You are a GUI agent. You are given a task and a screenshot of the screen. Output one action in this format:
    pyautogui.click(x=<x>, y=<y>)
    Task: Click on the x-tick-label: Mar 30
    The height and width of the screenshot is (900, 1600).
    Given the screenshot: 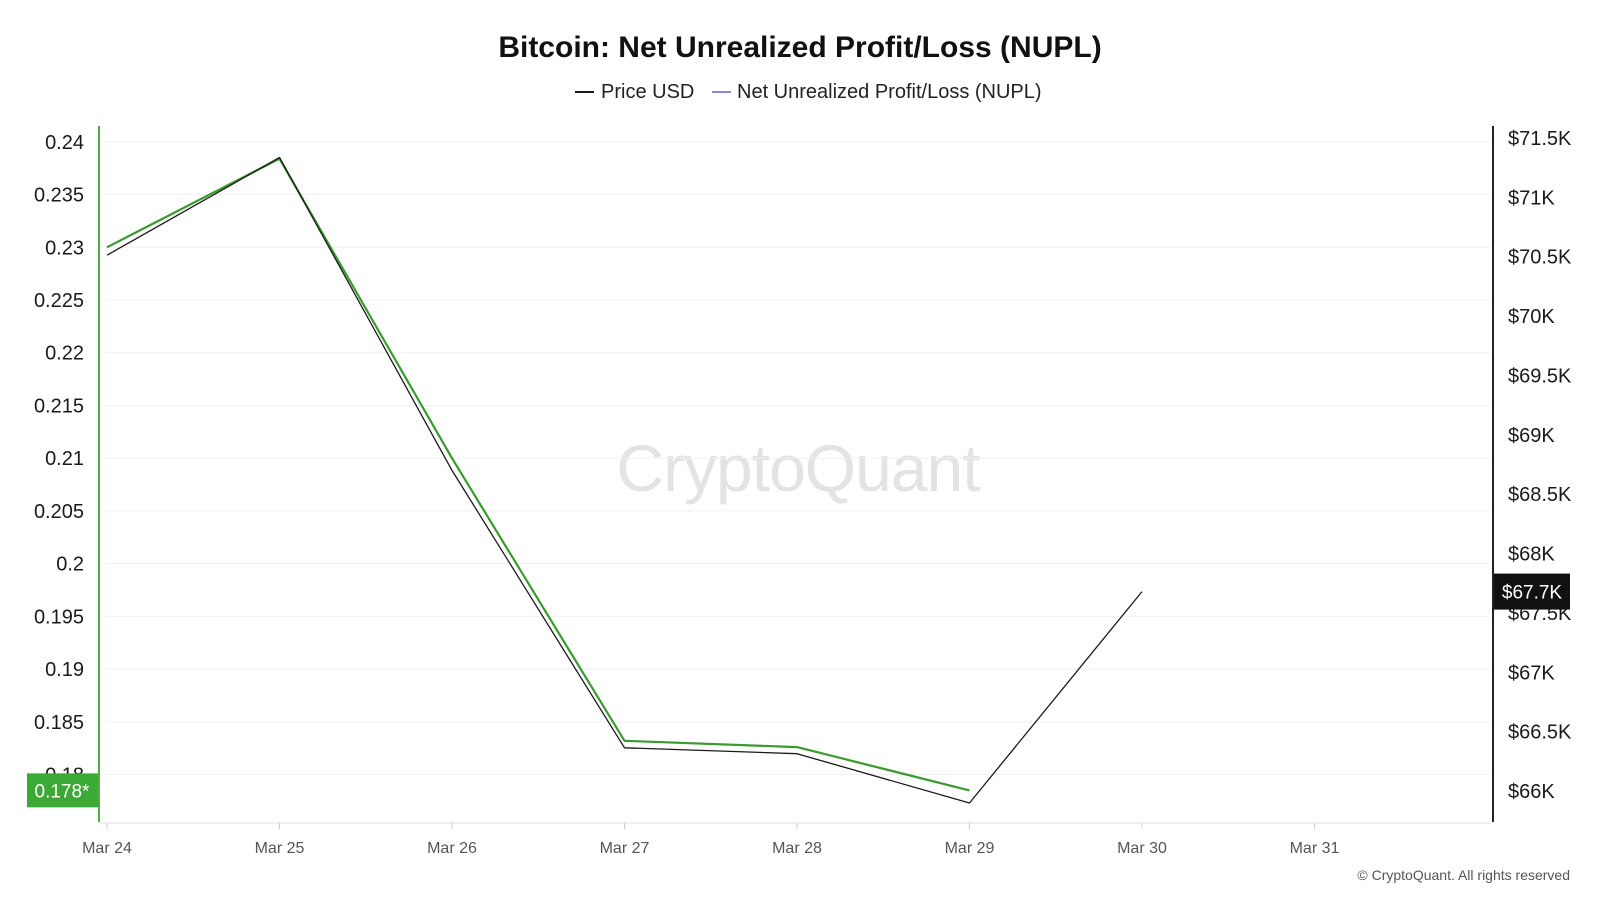 What is the action you would take?
    pyautogui.click(x=1142, y=848)
    